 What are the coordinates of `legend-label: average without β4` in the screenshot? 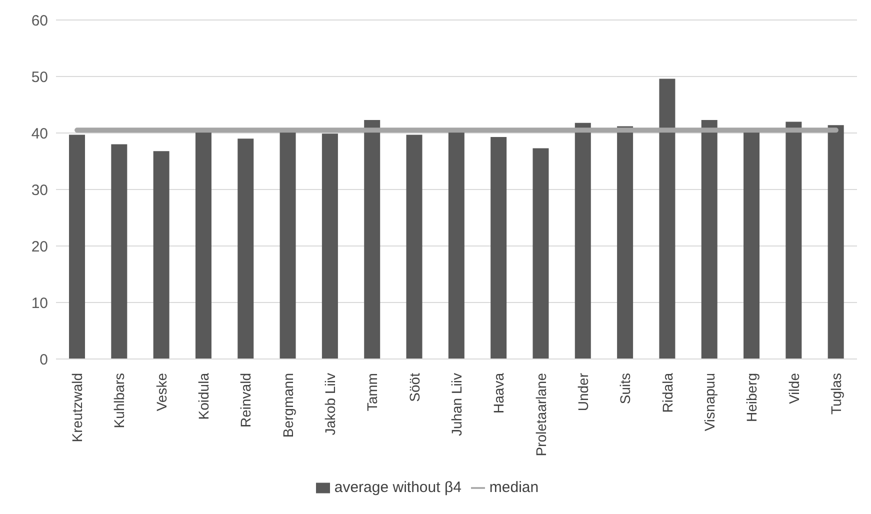 It's located at (398, 487).